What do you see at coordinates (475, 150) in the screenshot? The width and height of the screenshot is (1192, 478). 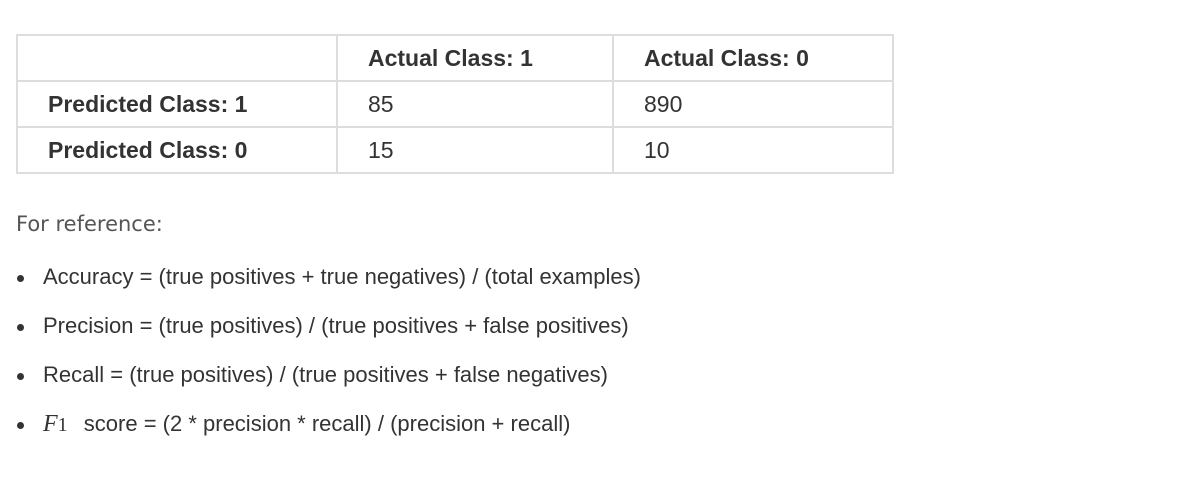 I see `table-cell: 15` at bounding box center [475, 150].